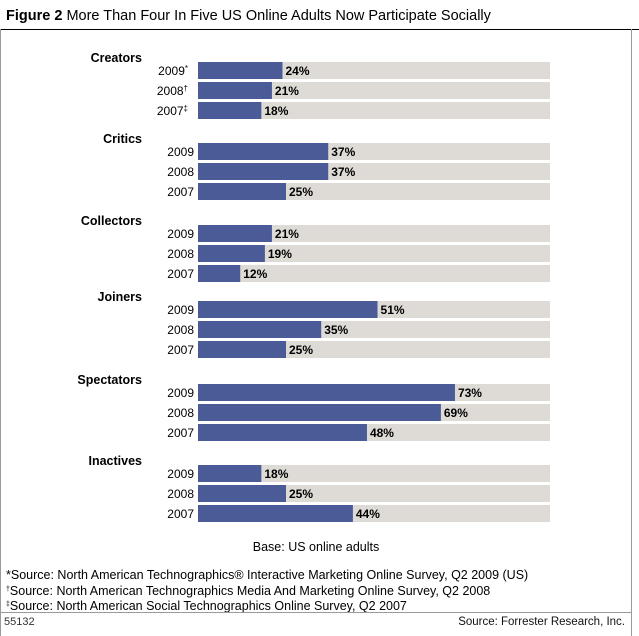  I want to click on year-label-inactives-2009: 2009, so click(180, 474).